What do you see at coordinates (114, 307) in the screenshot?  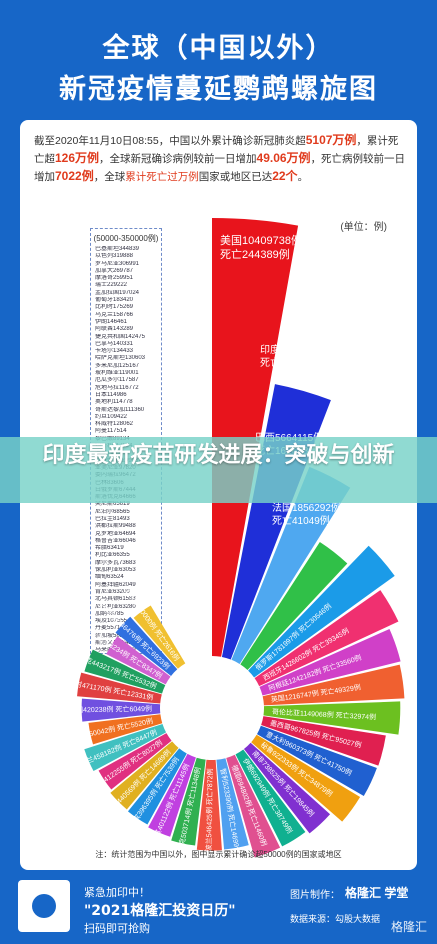 I see `country-list-item: 比利时175269` at bounding box center [114, 307].